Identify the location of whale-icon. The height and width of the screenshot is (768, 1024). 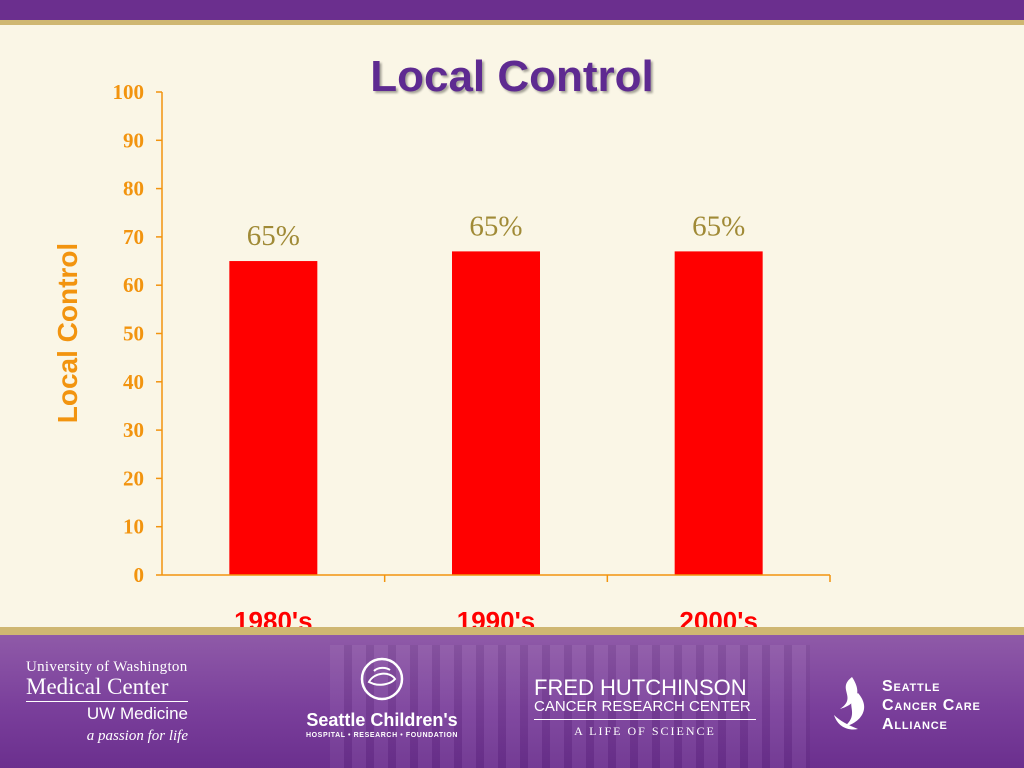
(382, 679).